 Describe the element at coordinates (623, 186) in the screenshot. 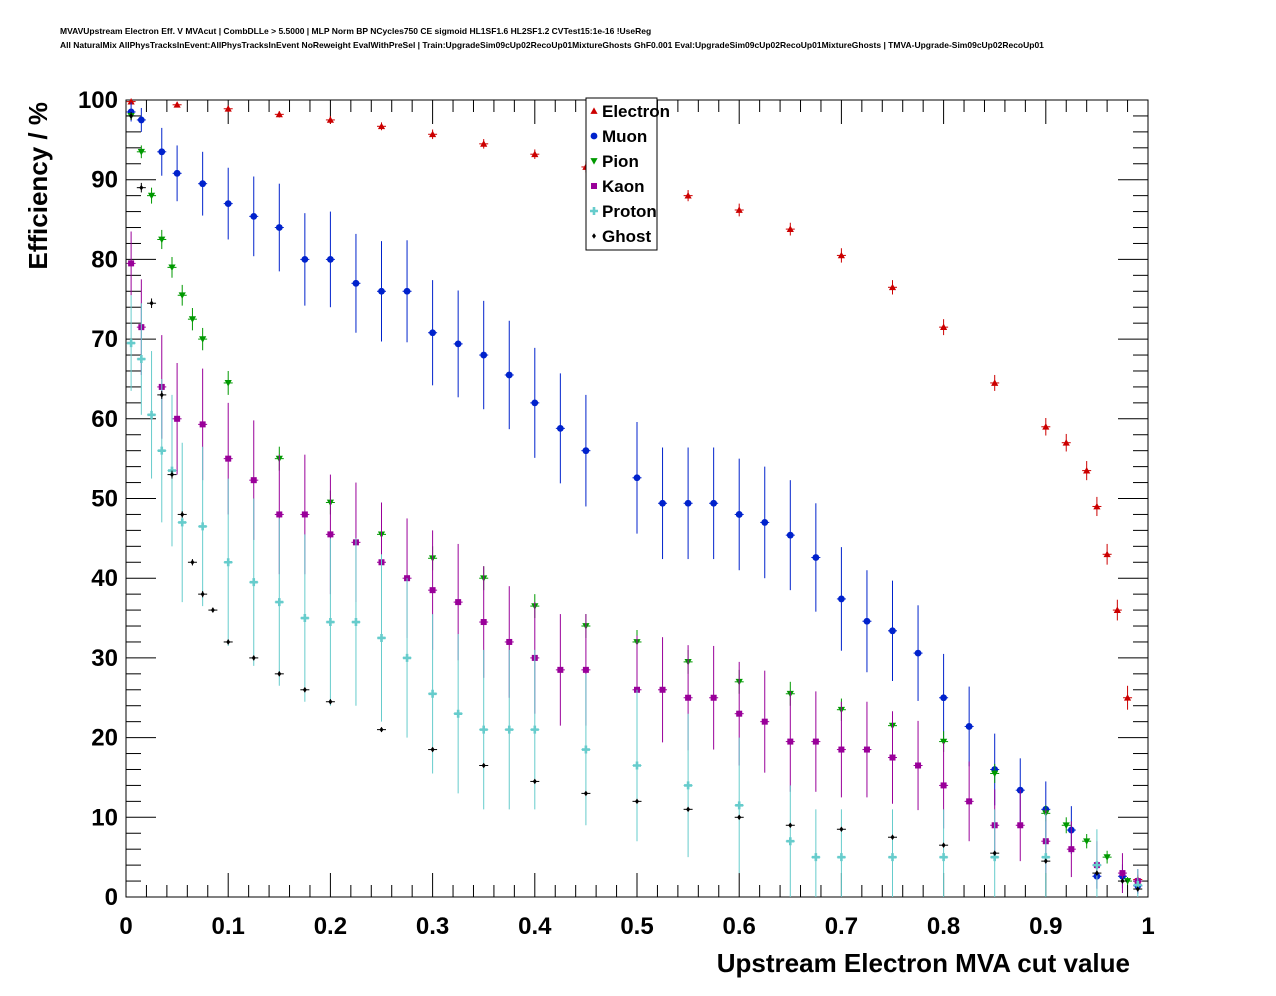

I see `legend-label-kaon: Kaon` at that location.